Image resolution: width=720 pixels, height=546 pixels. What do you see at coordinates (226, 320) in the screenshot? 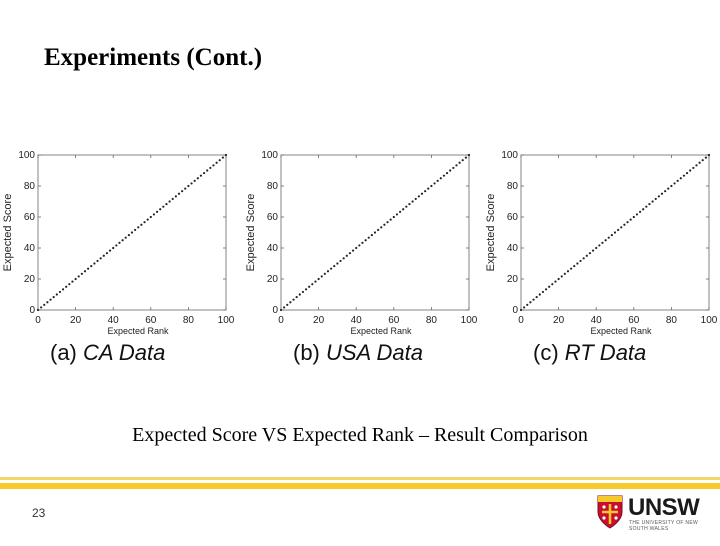
I see `x-tick-label: 100` at bounding box center [226, 320].